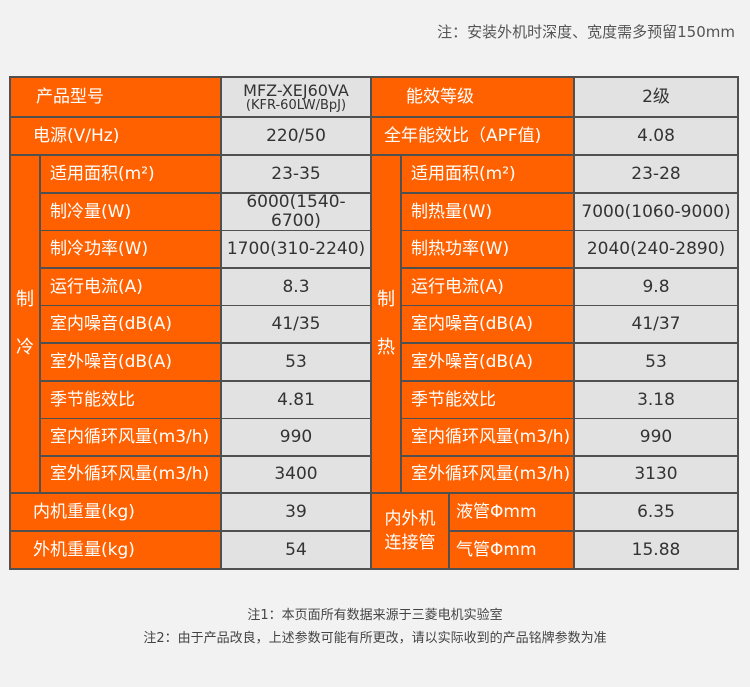 The height and width of the screenshot is (687, 750). I want to click on model-value: MFZ-XEJ60VA (KFR-60LW/BpJ), so click(296, 97).